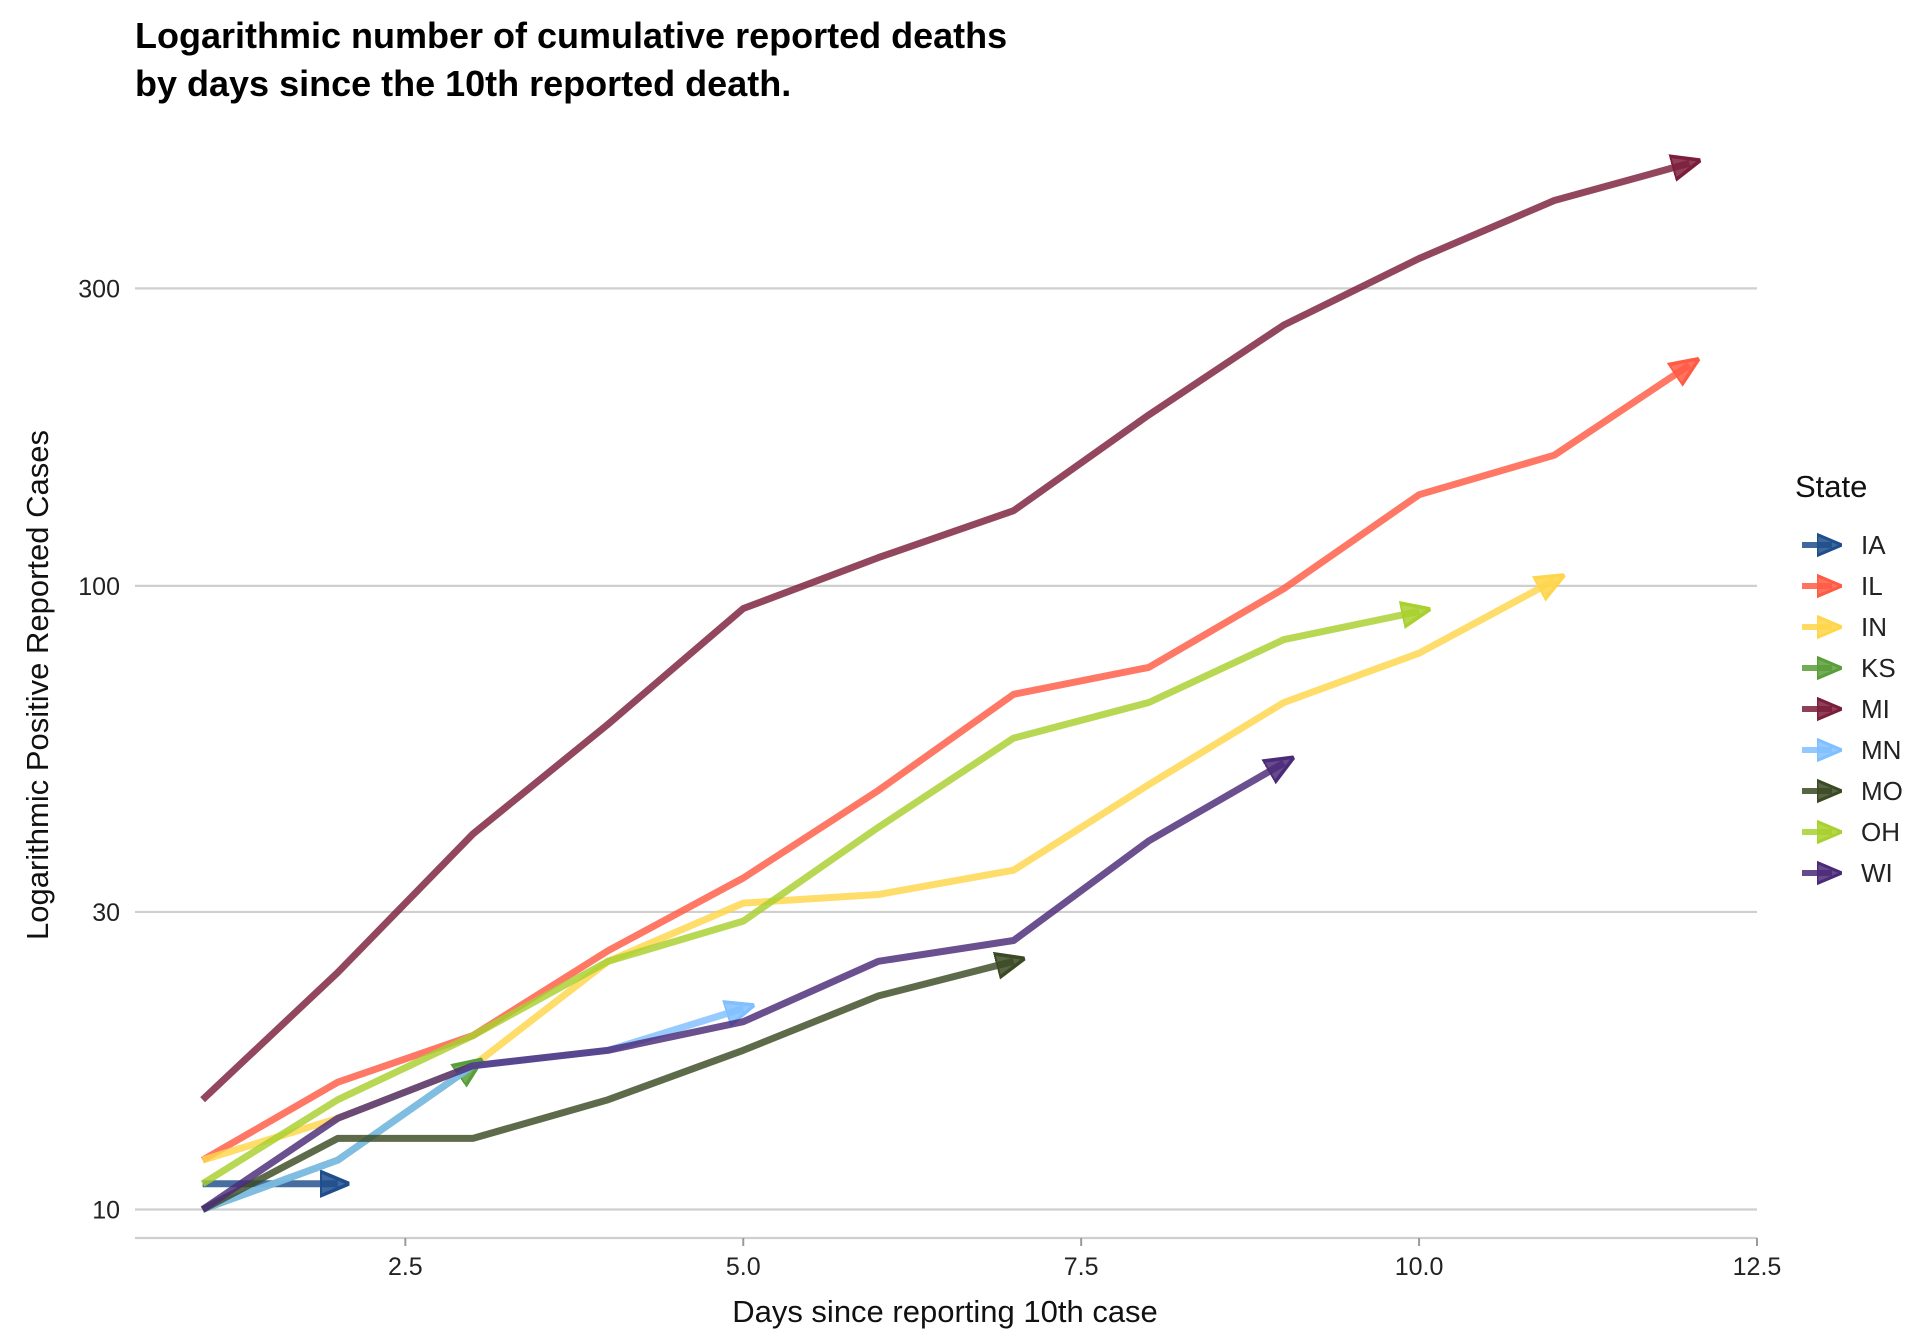  I want to click on chart-title-line-2: by days since the 10th reported death., so click(463, 83).